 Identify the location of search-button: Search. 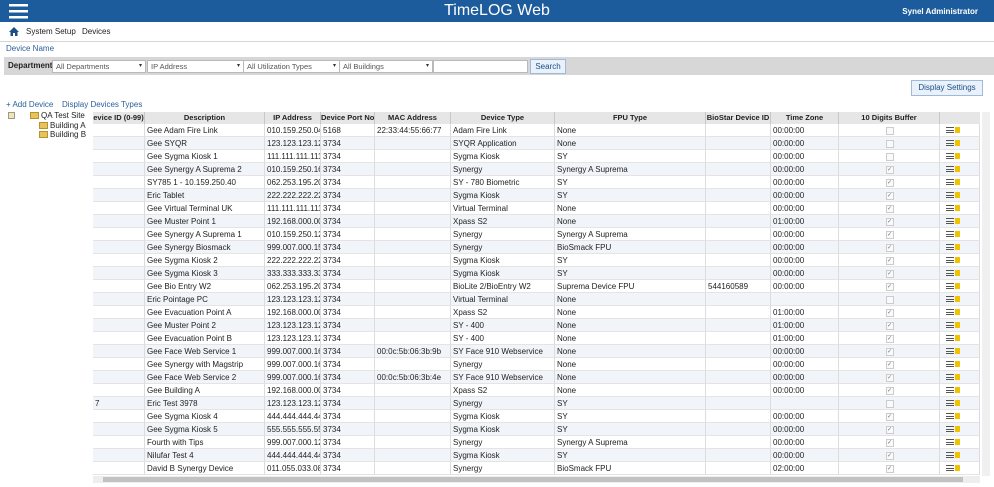
(548, 66).